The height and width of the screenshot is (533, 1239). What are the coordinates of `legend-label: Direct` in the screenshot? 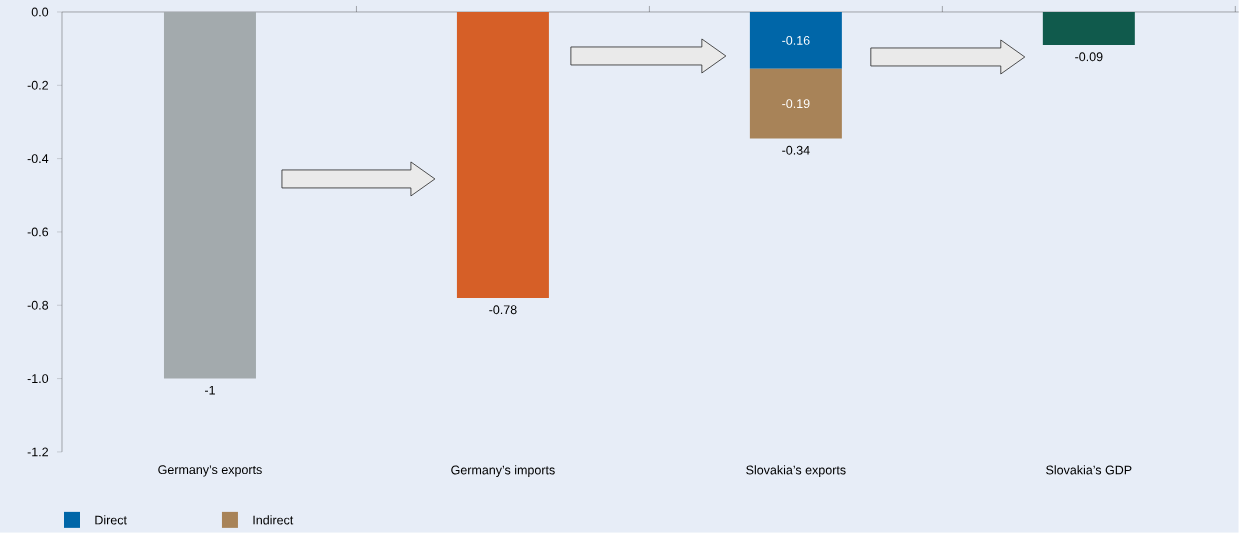 It's located at (111, 520).